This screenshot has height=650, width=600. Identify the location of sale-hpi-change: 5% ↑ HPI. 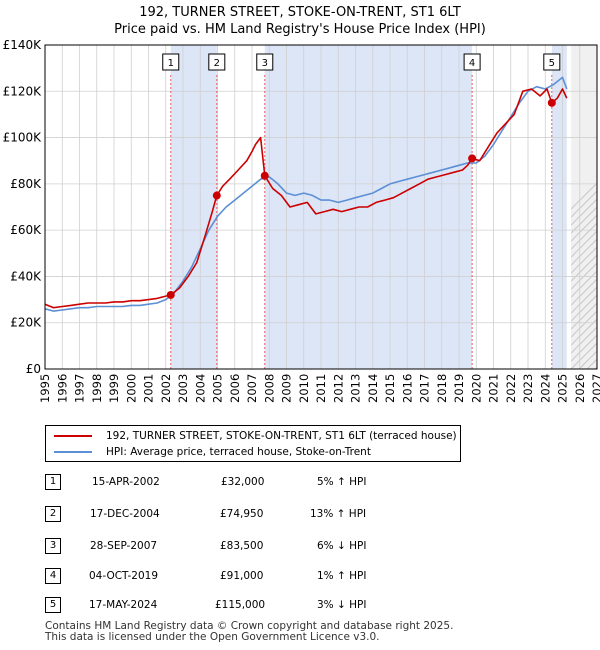
(342, 482).